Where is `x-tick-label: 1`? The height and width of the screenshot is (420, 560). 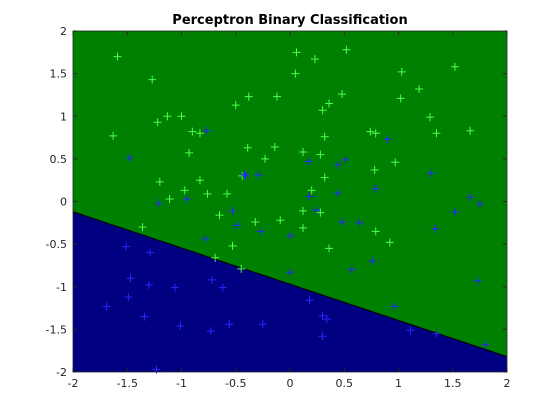 x-tick-label: 1 is located at coordinates (398, 383).